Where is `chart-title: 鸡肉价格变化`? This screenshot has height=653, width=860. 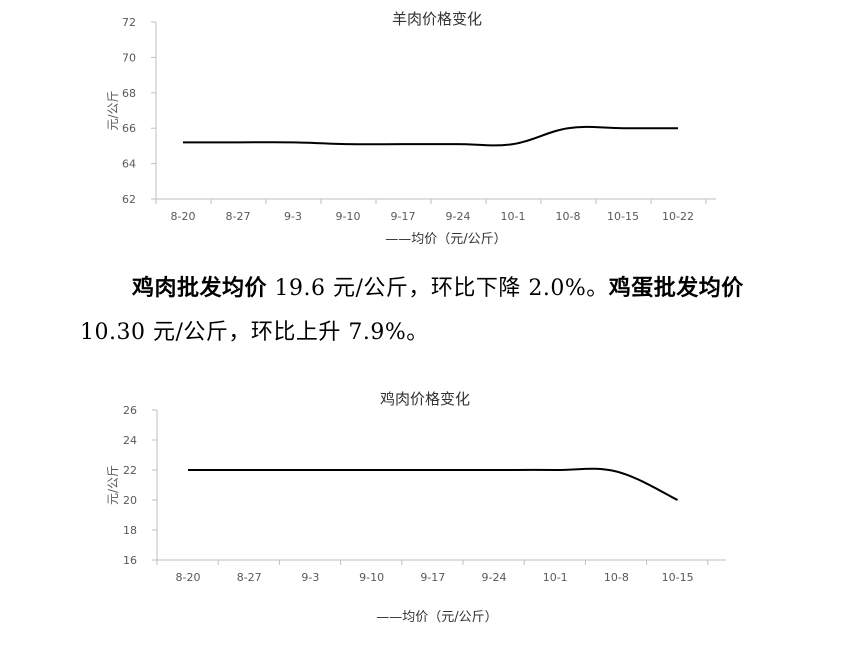
chart-title: 鸡肉价格变化 is located at coordinates (425, 399).